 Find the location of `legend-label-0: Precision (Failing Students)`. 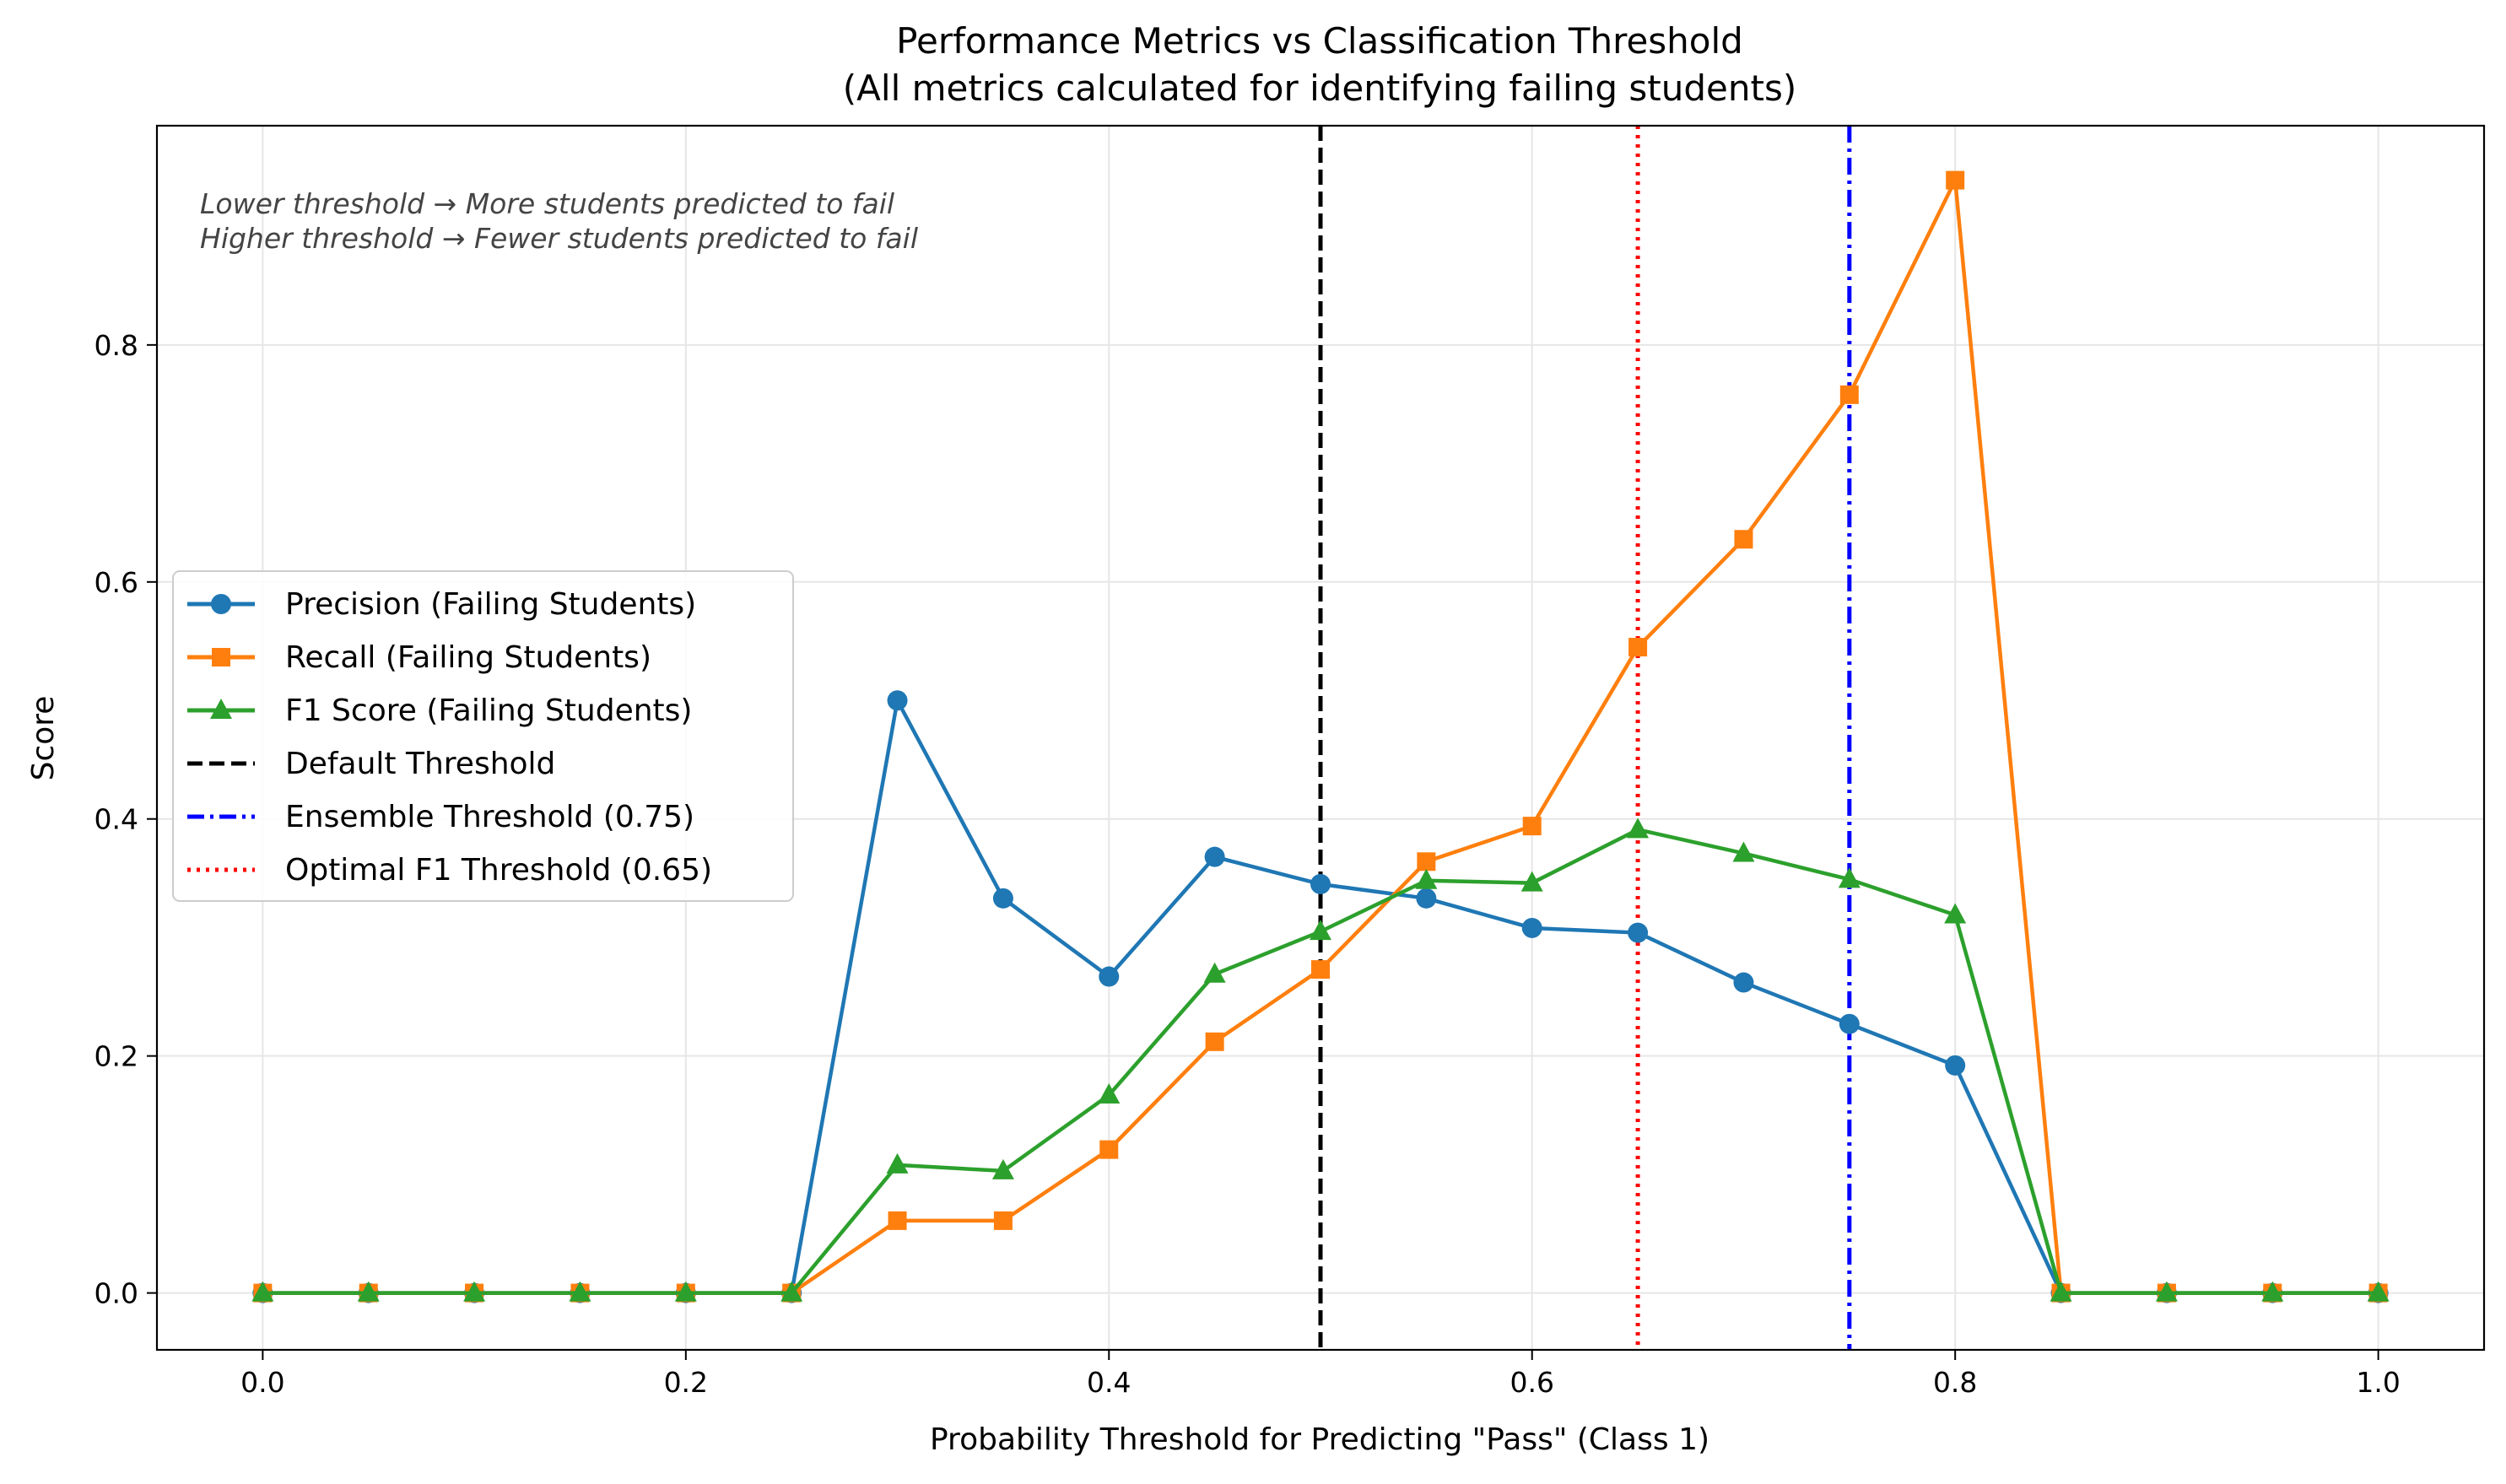

legend-label-0: Precision (Failing Students) is located at coordinates (490, 604).